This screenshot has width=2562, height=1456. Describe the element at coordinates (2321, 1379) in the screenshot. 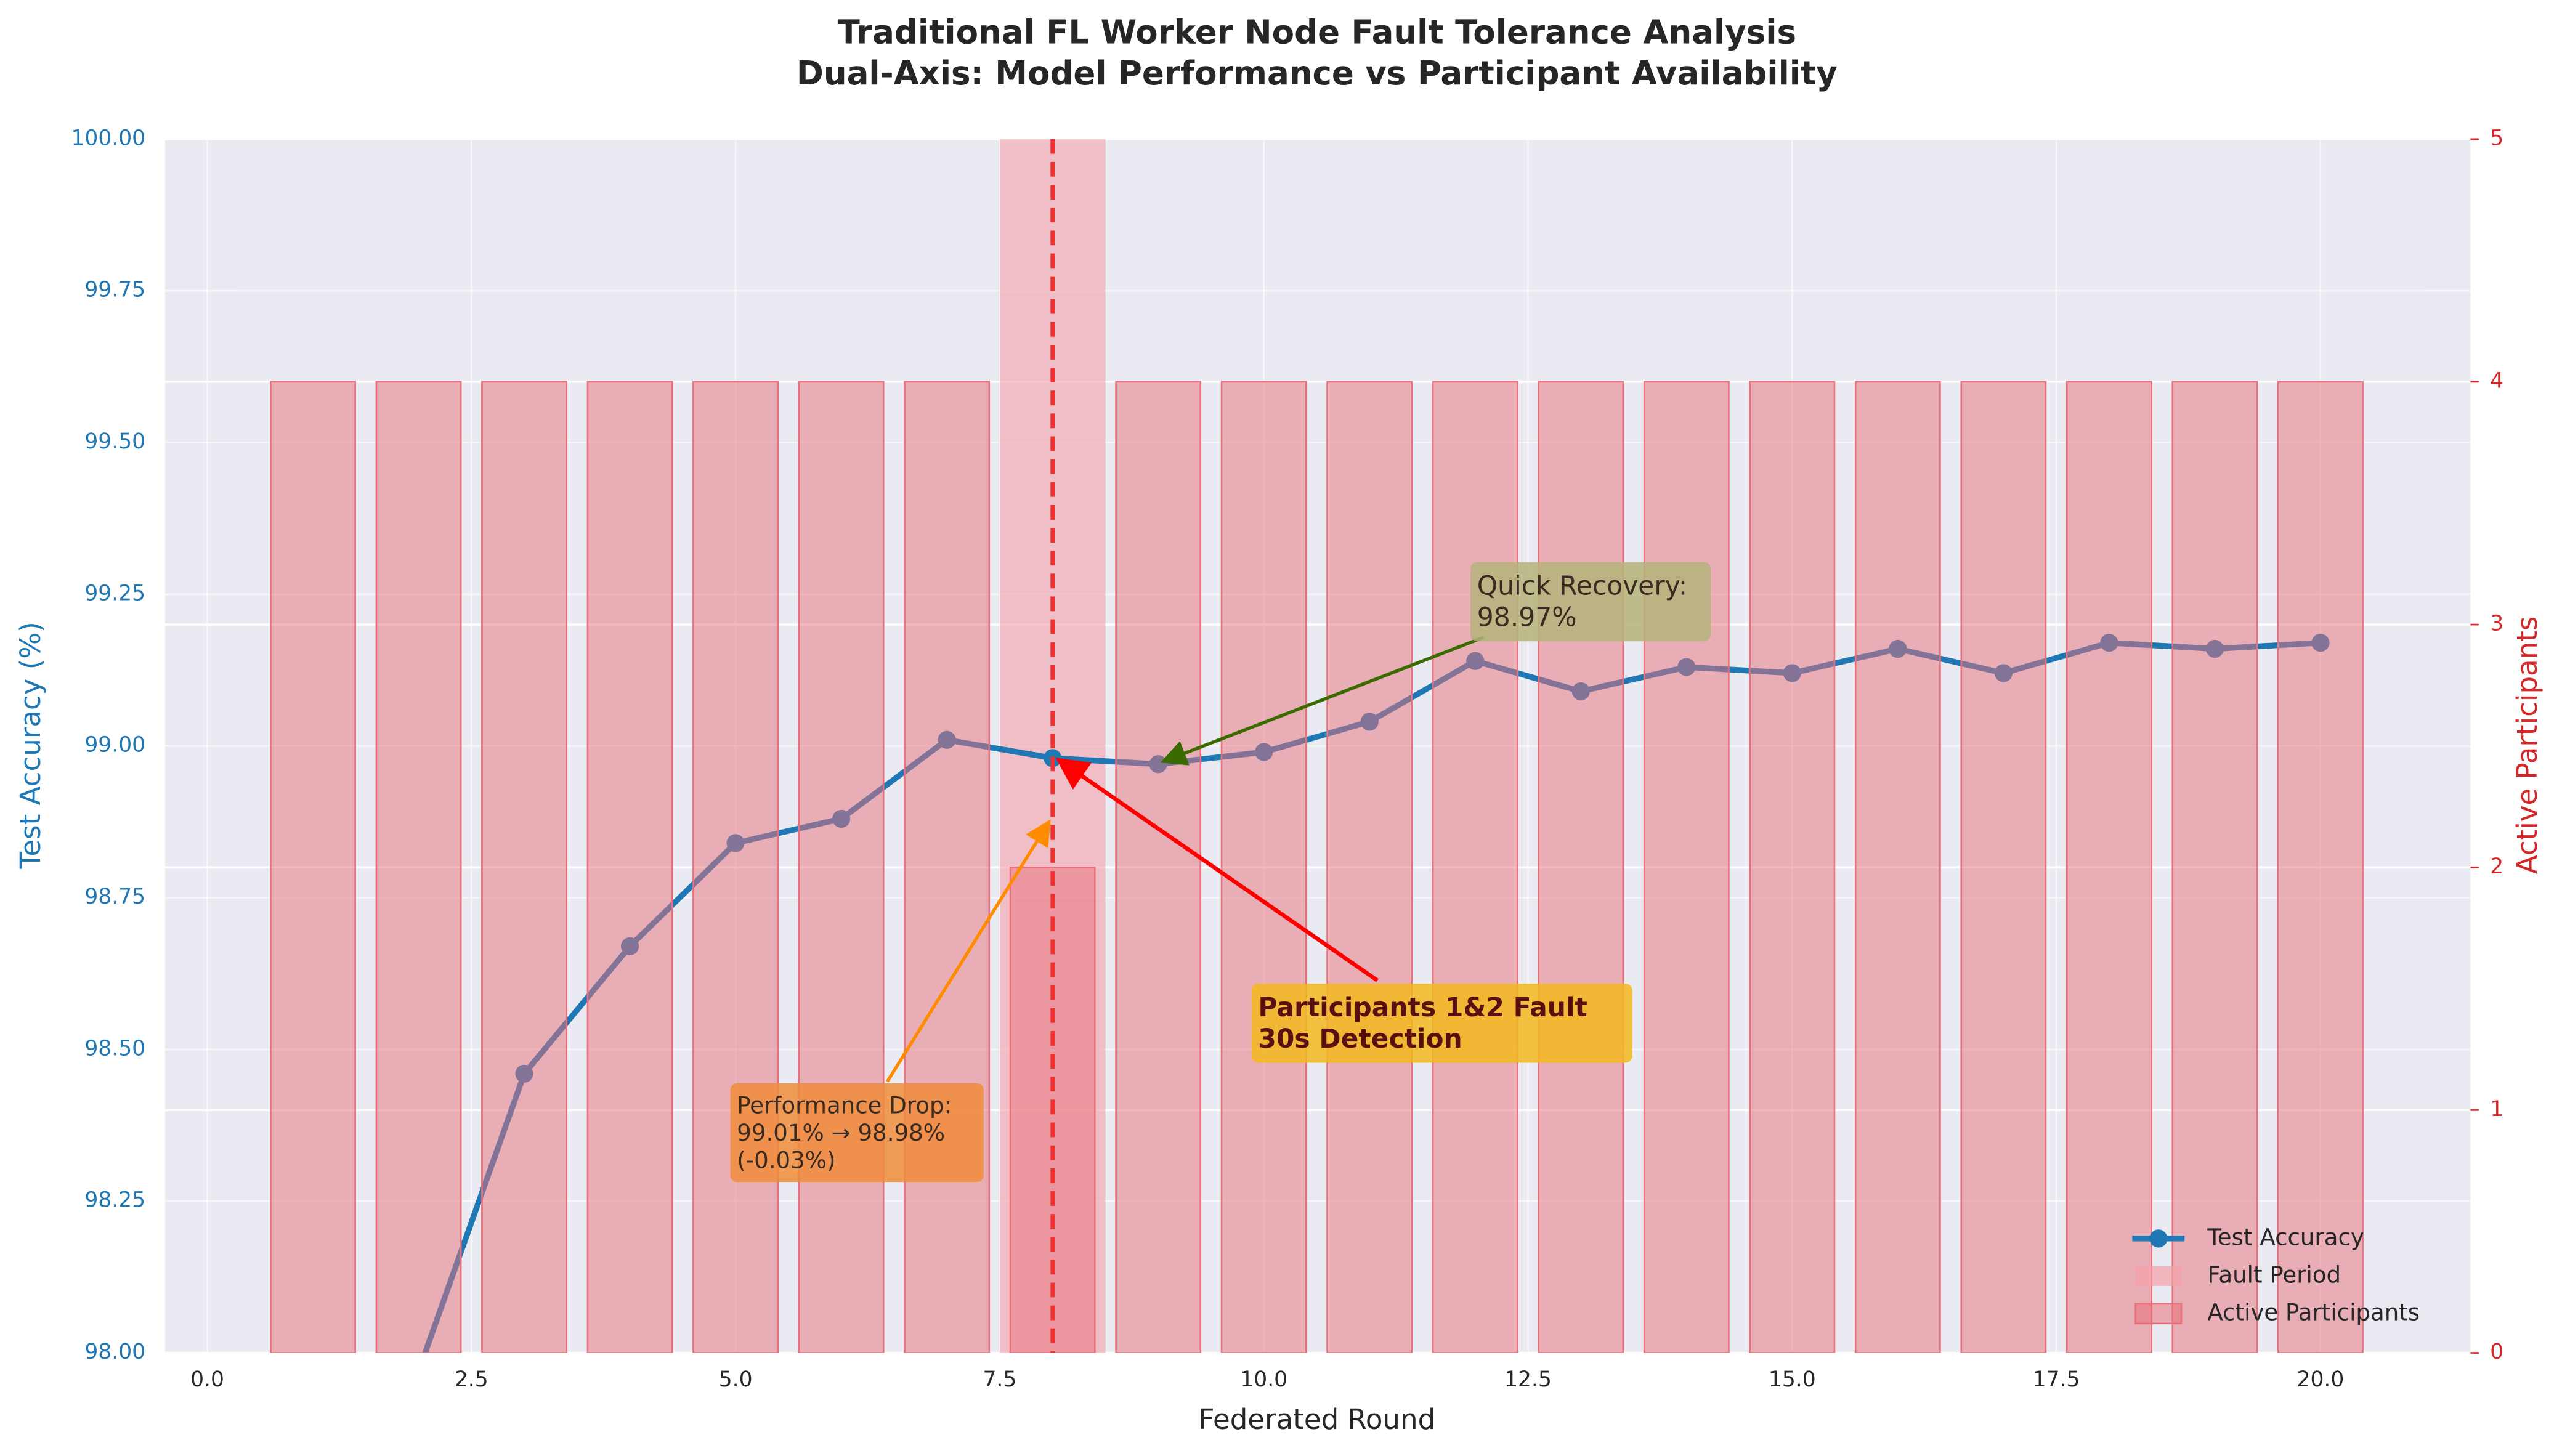

I see `x-tick-label: 20.0` at that location.